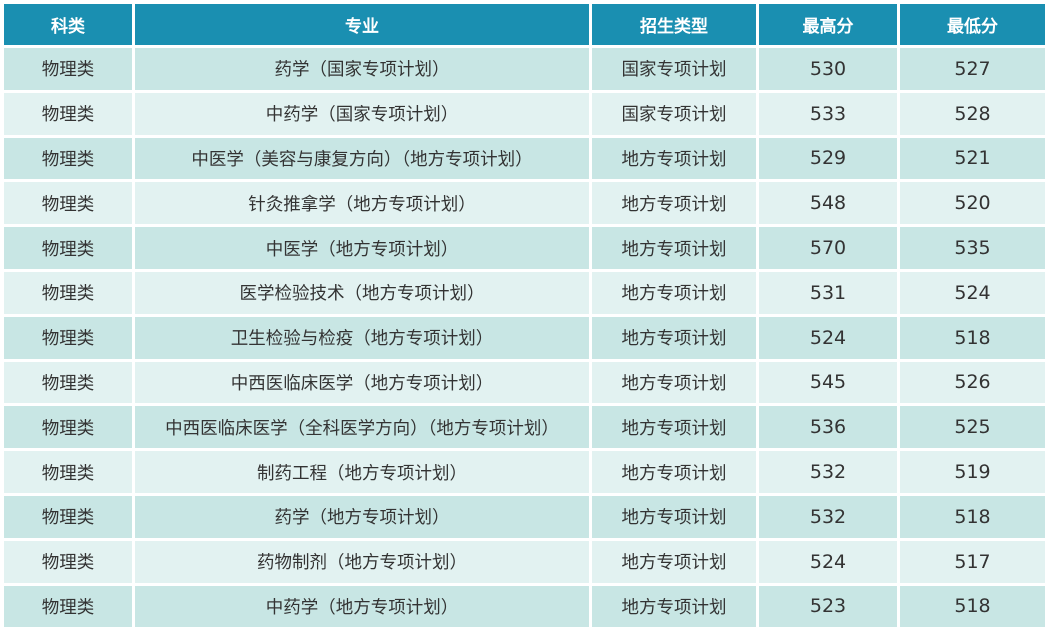 The image size is (1048, 633). What do you see at coordinates (828, 292) in the screenshot?
I see `cell-max-score: 531` at bounding box center [828, 292].